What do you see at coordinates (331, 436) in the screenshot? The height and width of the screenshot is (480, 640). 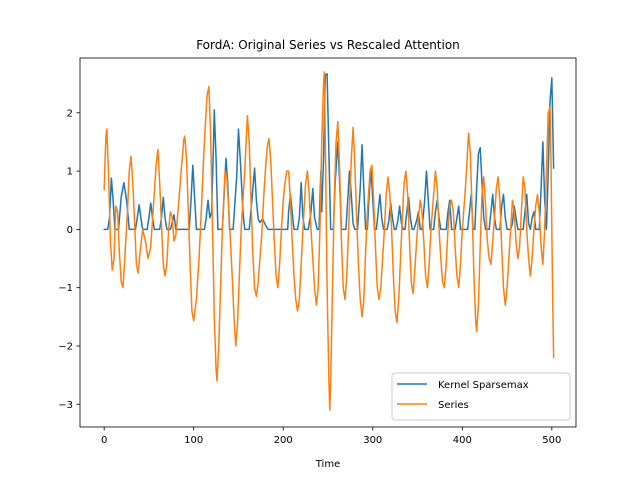 I see `x-axis: 0 100 200 300 400 500` at bounding box center [331, 436].